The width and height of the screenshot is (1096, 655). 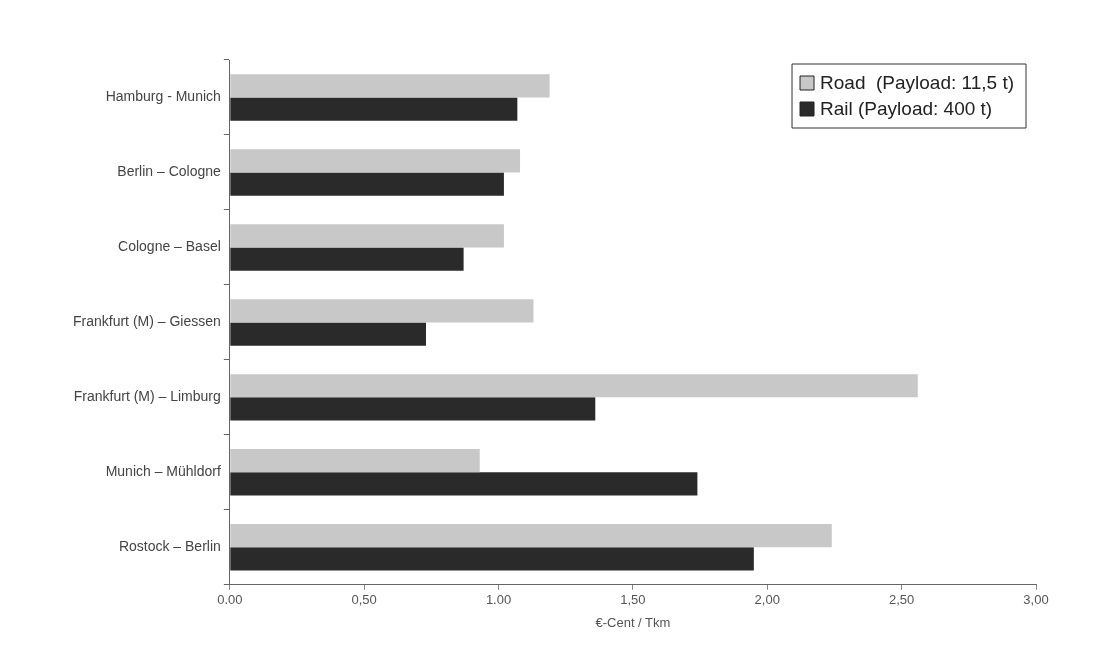 I want to click on y-tick-label: Munich – Mühldorf, so click(x=163, y=471).